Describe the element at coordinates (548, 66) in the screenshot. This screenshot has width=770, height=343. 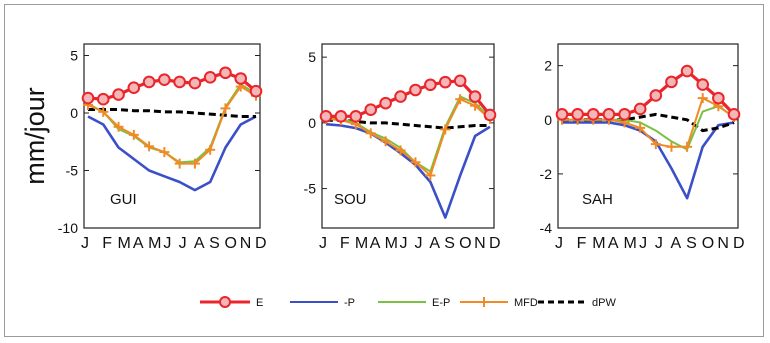
I see `y-tick-label: 2` at that location.